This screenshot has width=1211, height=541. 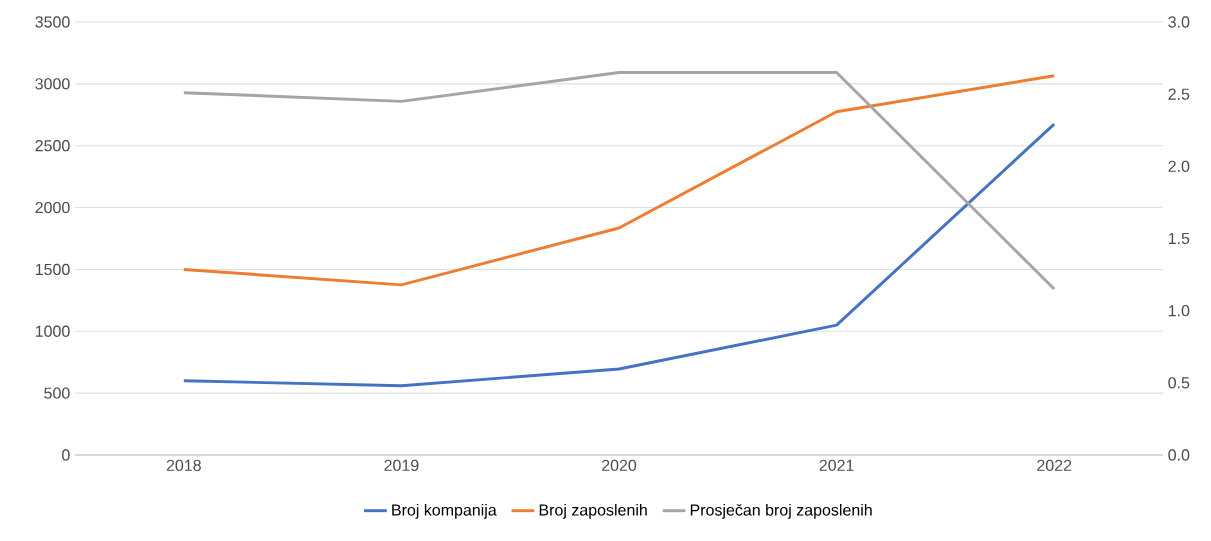 I want to click on y2-tick-label: 0.0, so click(x=1179, y=455).